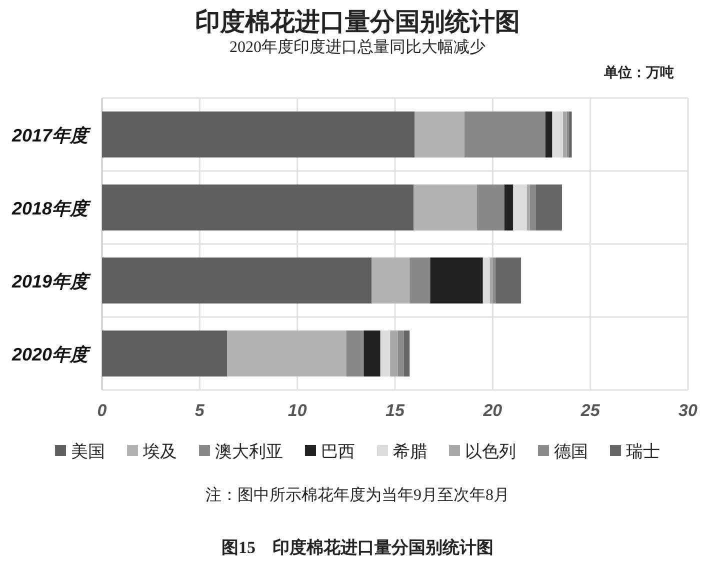 Image resolution: width=715 pixels, height=566 pixels. Describe the element at coordinates (199, 410) in the screenshot. I see `x-tick-label: 5` at that location.